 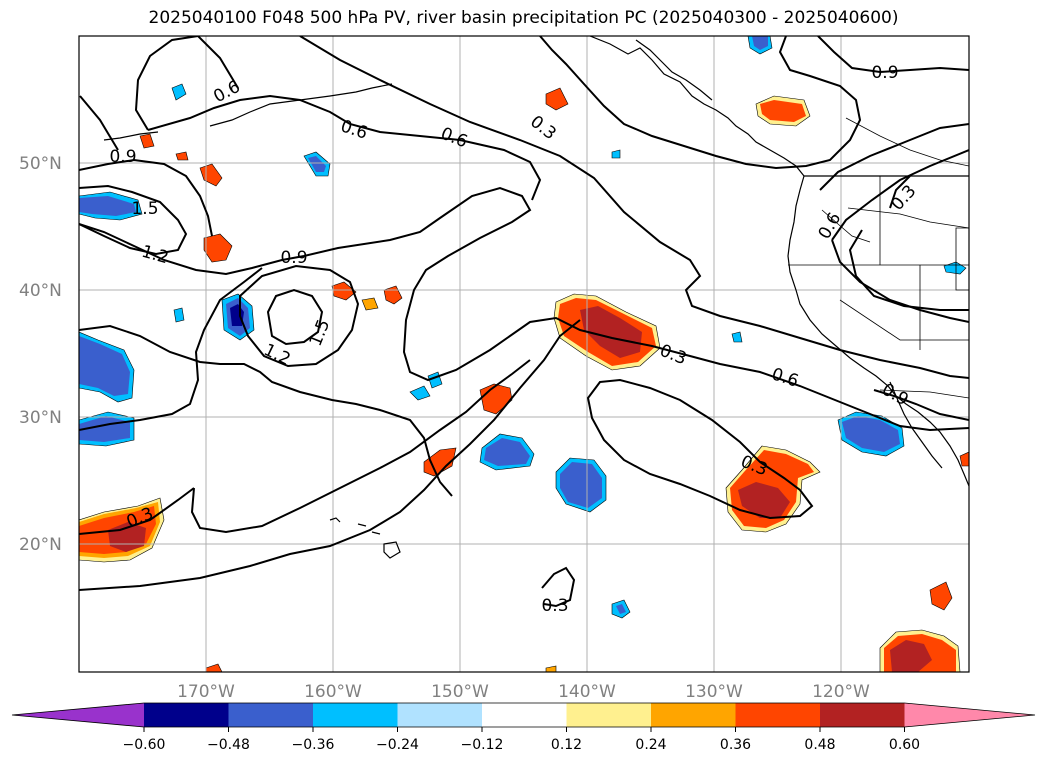 I want to click on colorbar-extend-high, so click(x=969, y=715).